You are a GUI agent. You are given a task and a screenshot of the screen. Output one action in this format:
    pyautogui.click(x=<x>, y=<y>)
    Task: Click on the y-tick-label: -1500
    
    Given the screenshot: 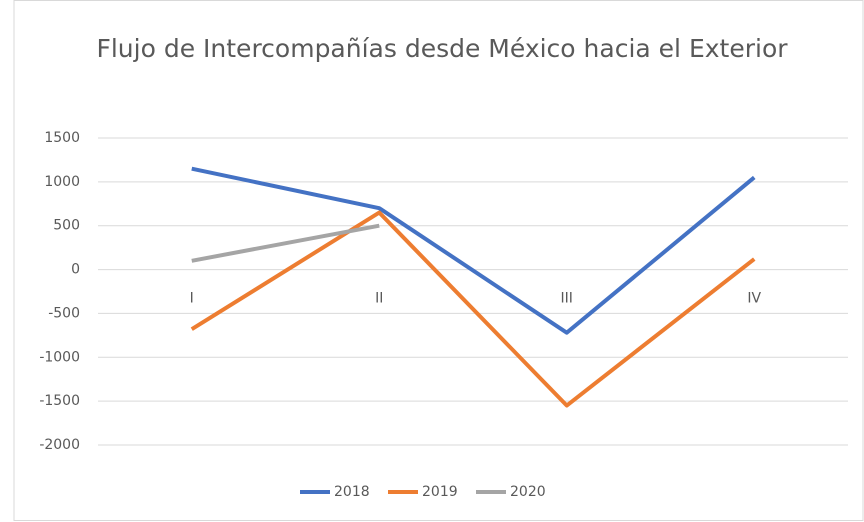 What is the action you would take?
    pyautogui.click(x=59, y=401)
    